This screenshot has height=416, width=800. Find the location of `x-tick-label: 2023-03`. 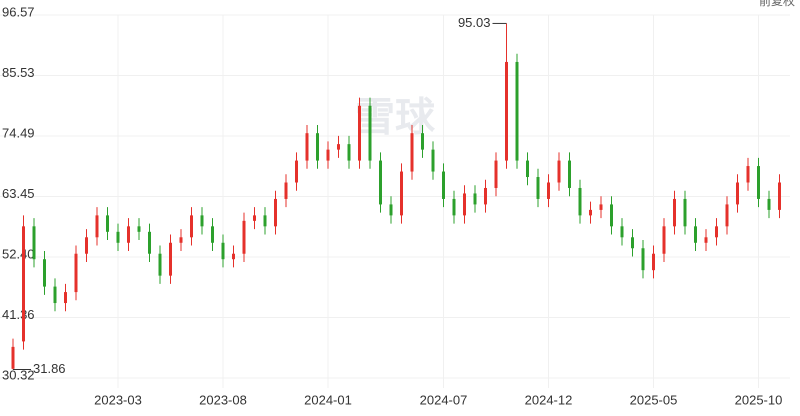

x-tick-label: 2023-03 is located at coordinates (118, 399).